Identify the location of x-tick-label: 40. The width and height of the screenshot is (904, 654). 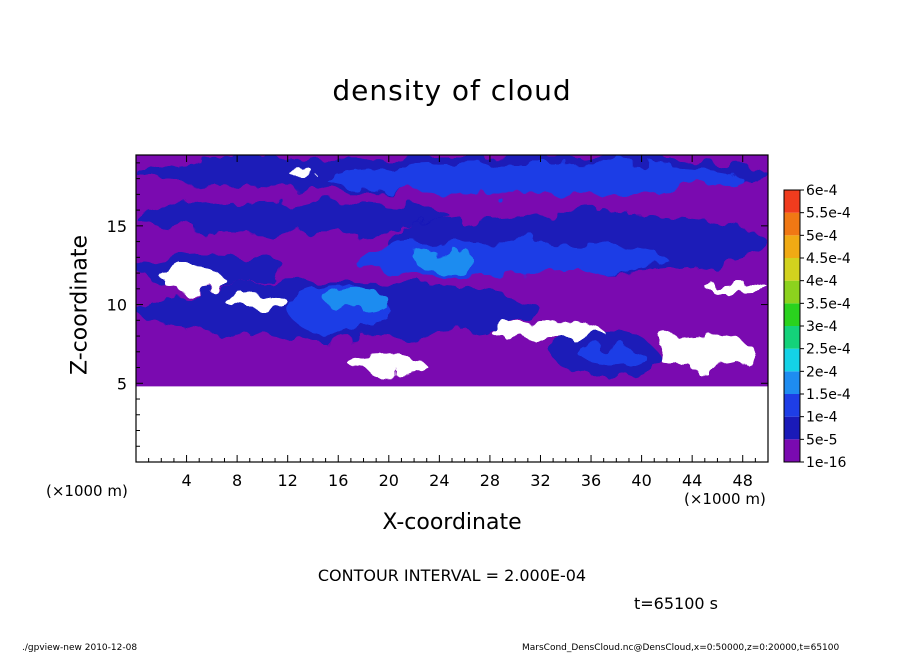
(641, 480).